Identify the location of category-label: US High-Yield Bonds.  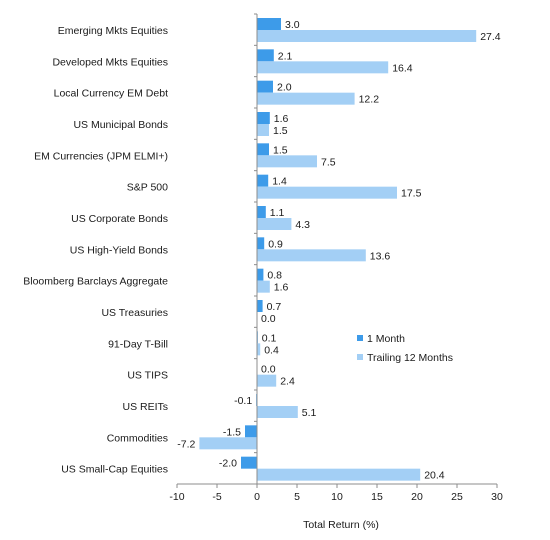
(119, 250).